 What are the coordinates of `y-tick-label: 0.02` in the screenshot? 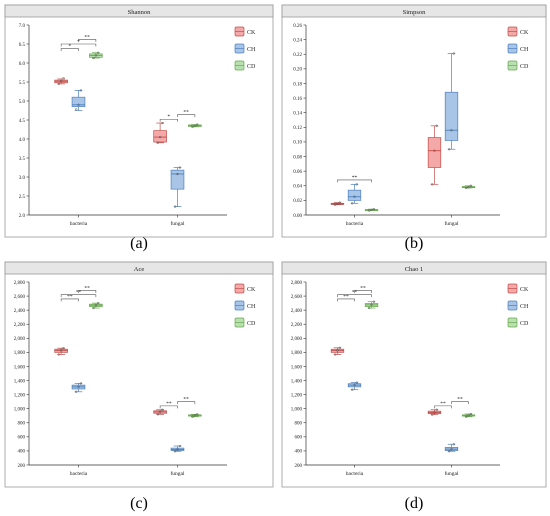 It's located at (297, 201).